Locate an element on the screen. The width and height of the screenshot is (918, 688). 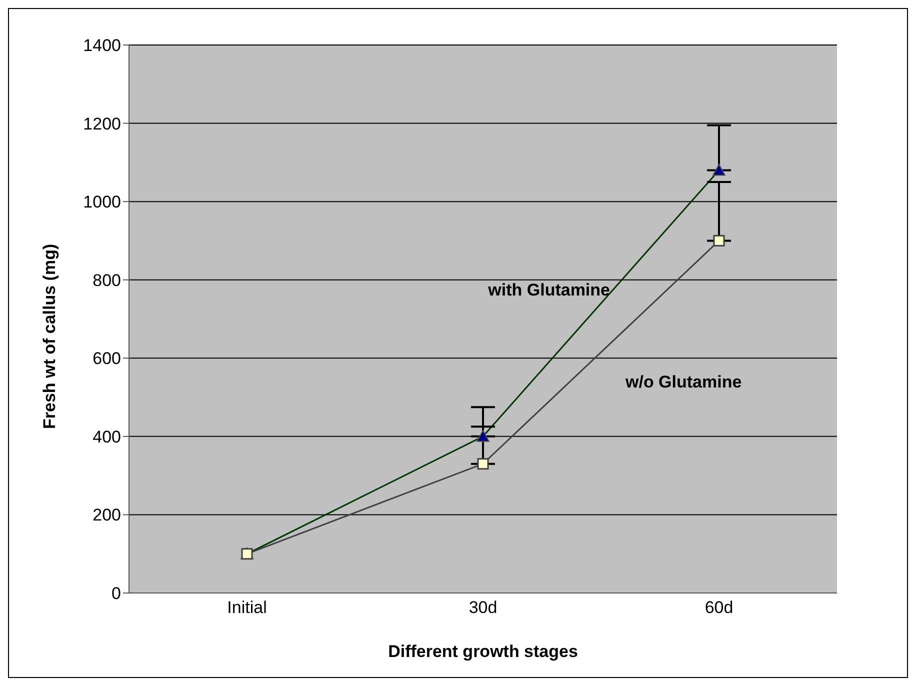
y-tick-label: 200 is located at coordinates (106, 515).